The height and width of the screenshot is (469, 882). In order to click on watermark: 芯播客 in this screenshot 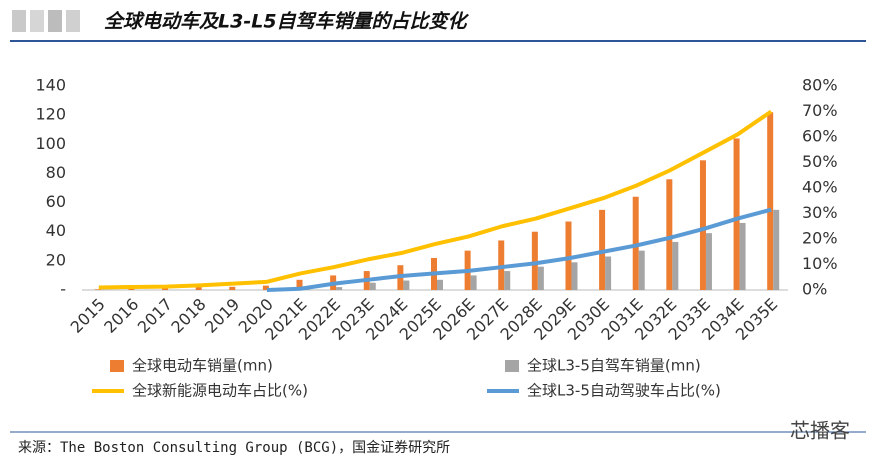, I will do `click(820, 431)`.